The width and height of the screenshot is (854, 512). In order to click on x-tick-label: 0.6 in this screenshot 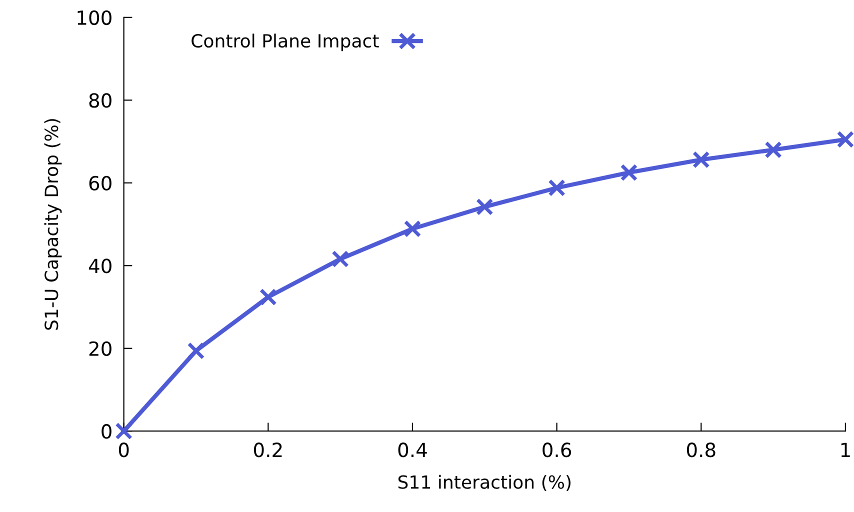, I will do `click(557, 450)`.